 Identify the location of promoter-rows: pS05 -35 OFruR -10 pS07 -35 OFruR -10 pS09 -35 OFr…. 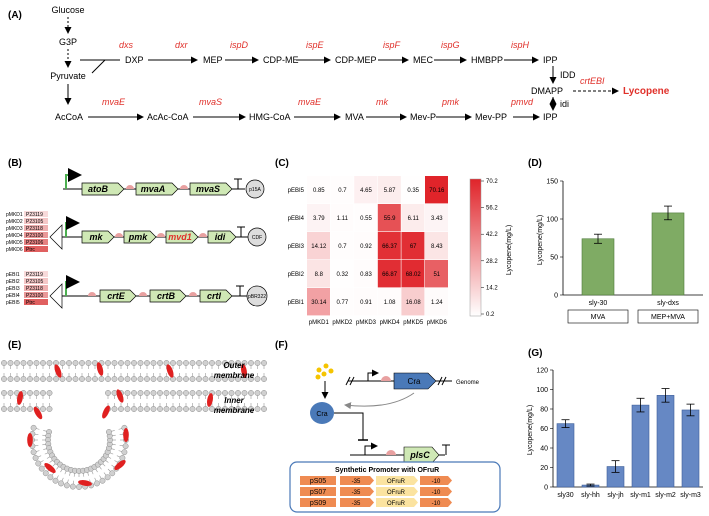
(376, 491).